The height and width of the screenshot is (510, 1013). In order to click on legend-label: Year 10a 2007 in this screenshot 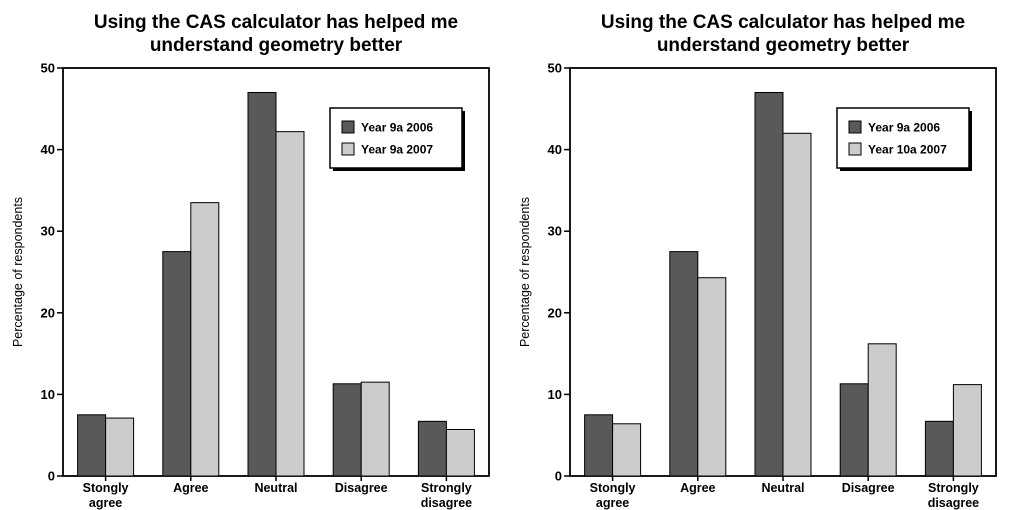, I will do `click(907, 150)`.